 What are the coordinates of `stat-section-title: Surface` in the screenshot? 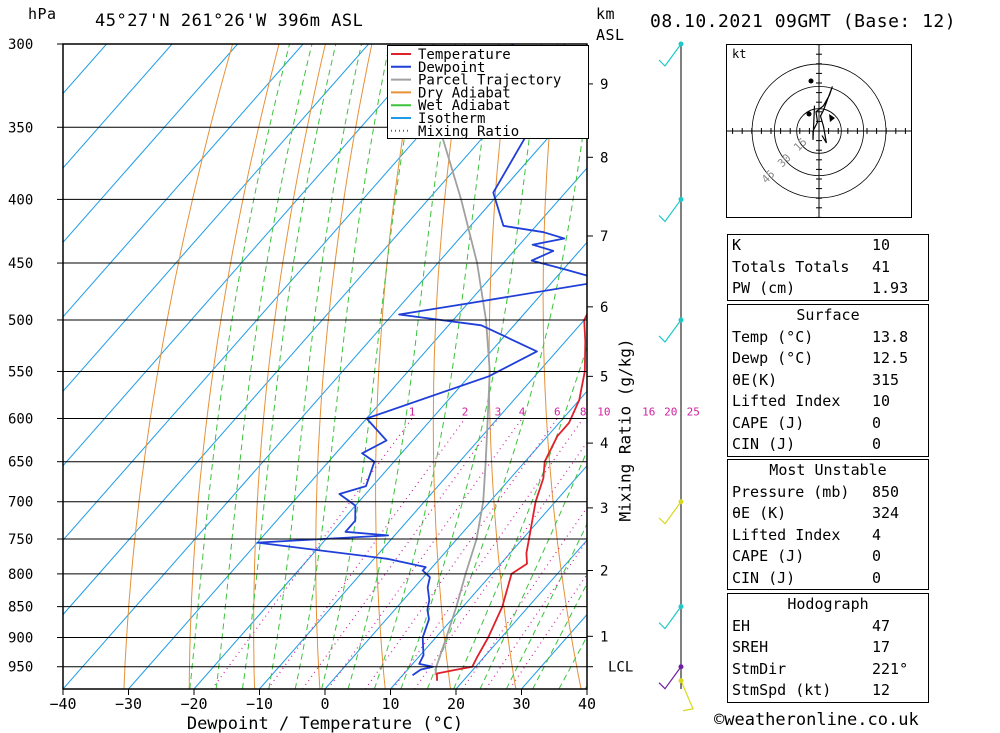 It's located at (828, 315).